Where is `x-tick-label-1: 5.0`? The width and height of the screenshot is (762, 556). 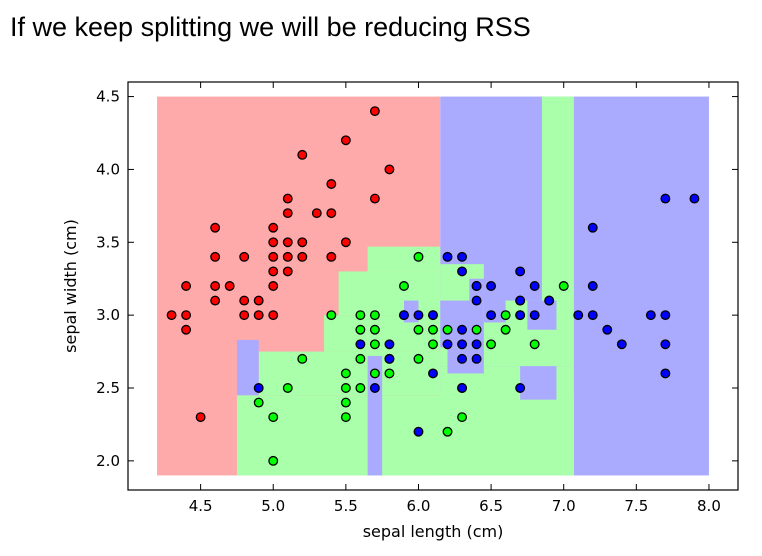
x-tick-label-1: 5.0 is located at coordinates (273, 506).